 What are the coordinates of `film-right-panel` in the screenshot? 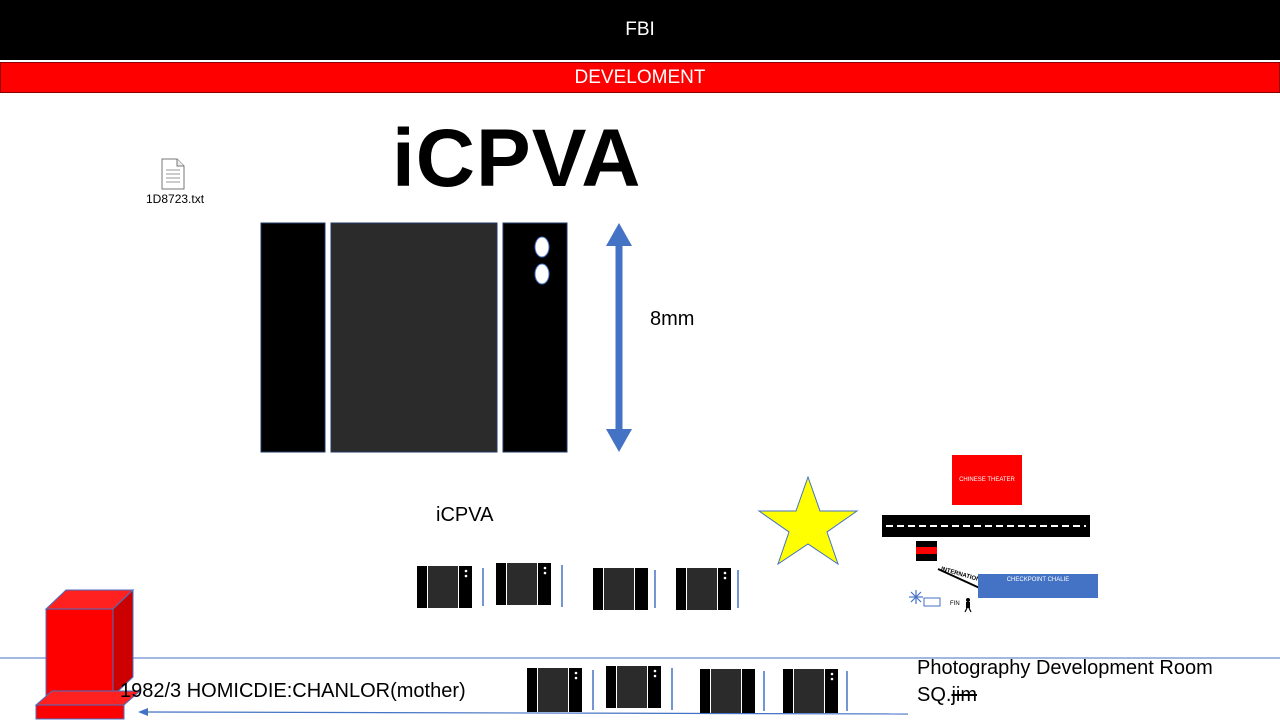 It's located at (535, 337).